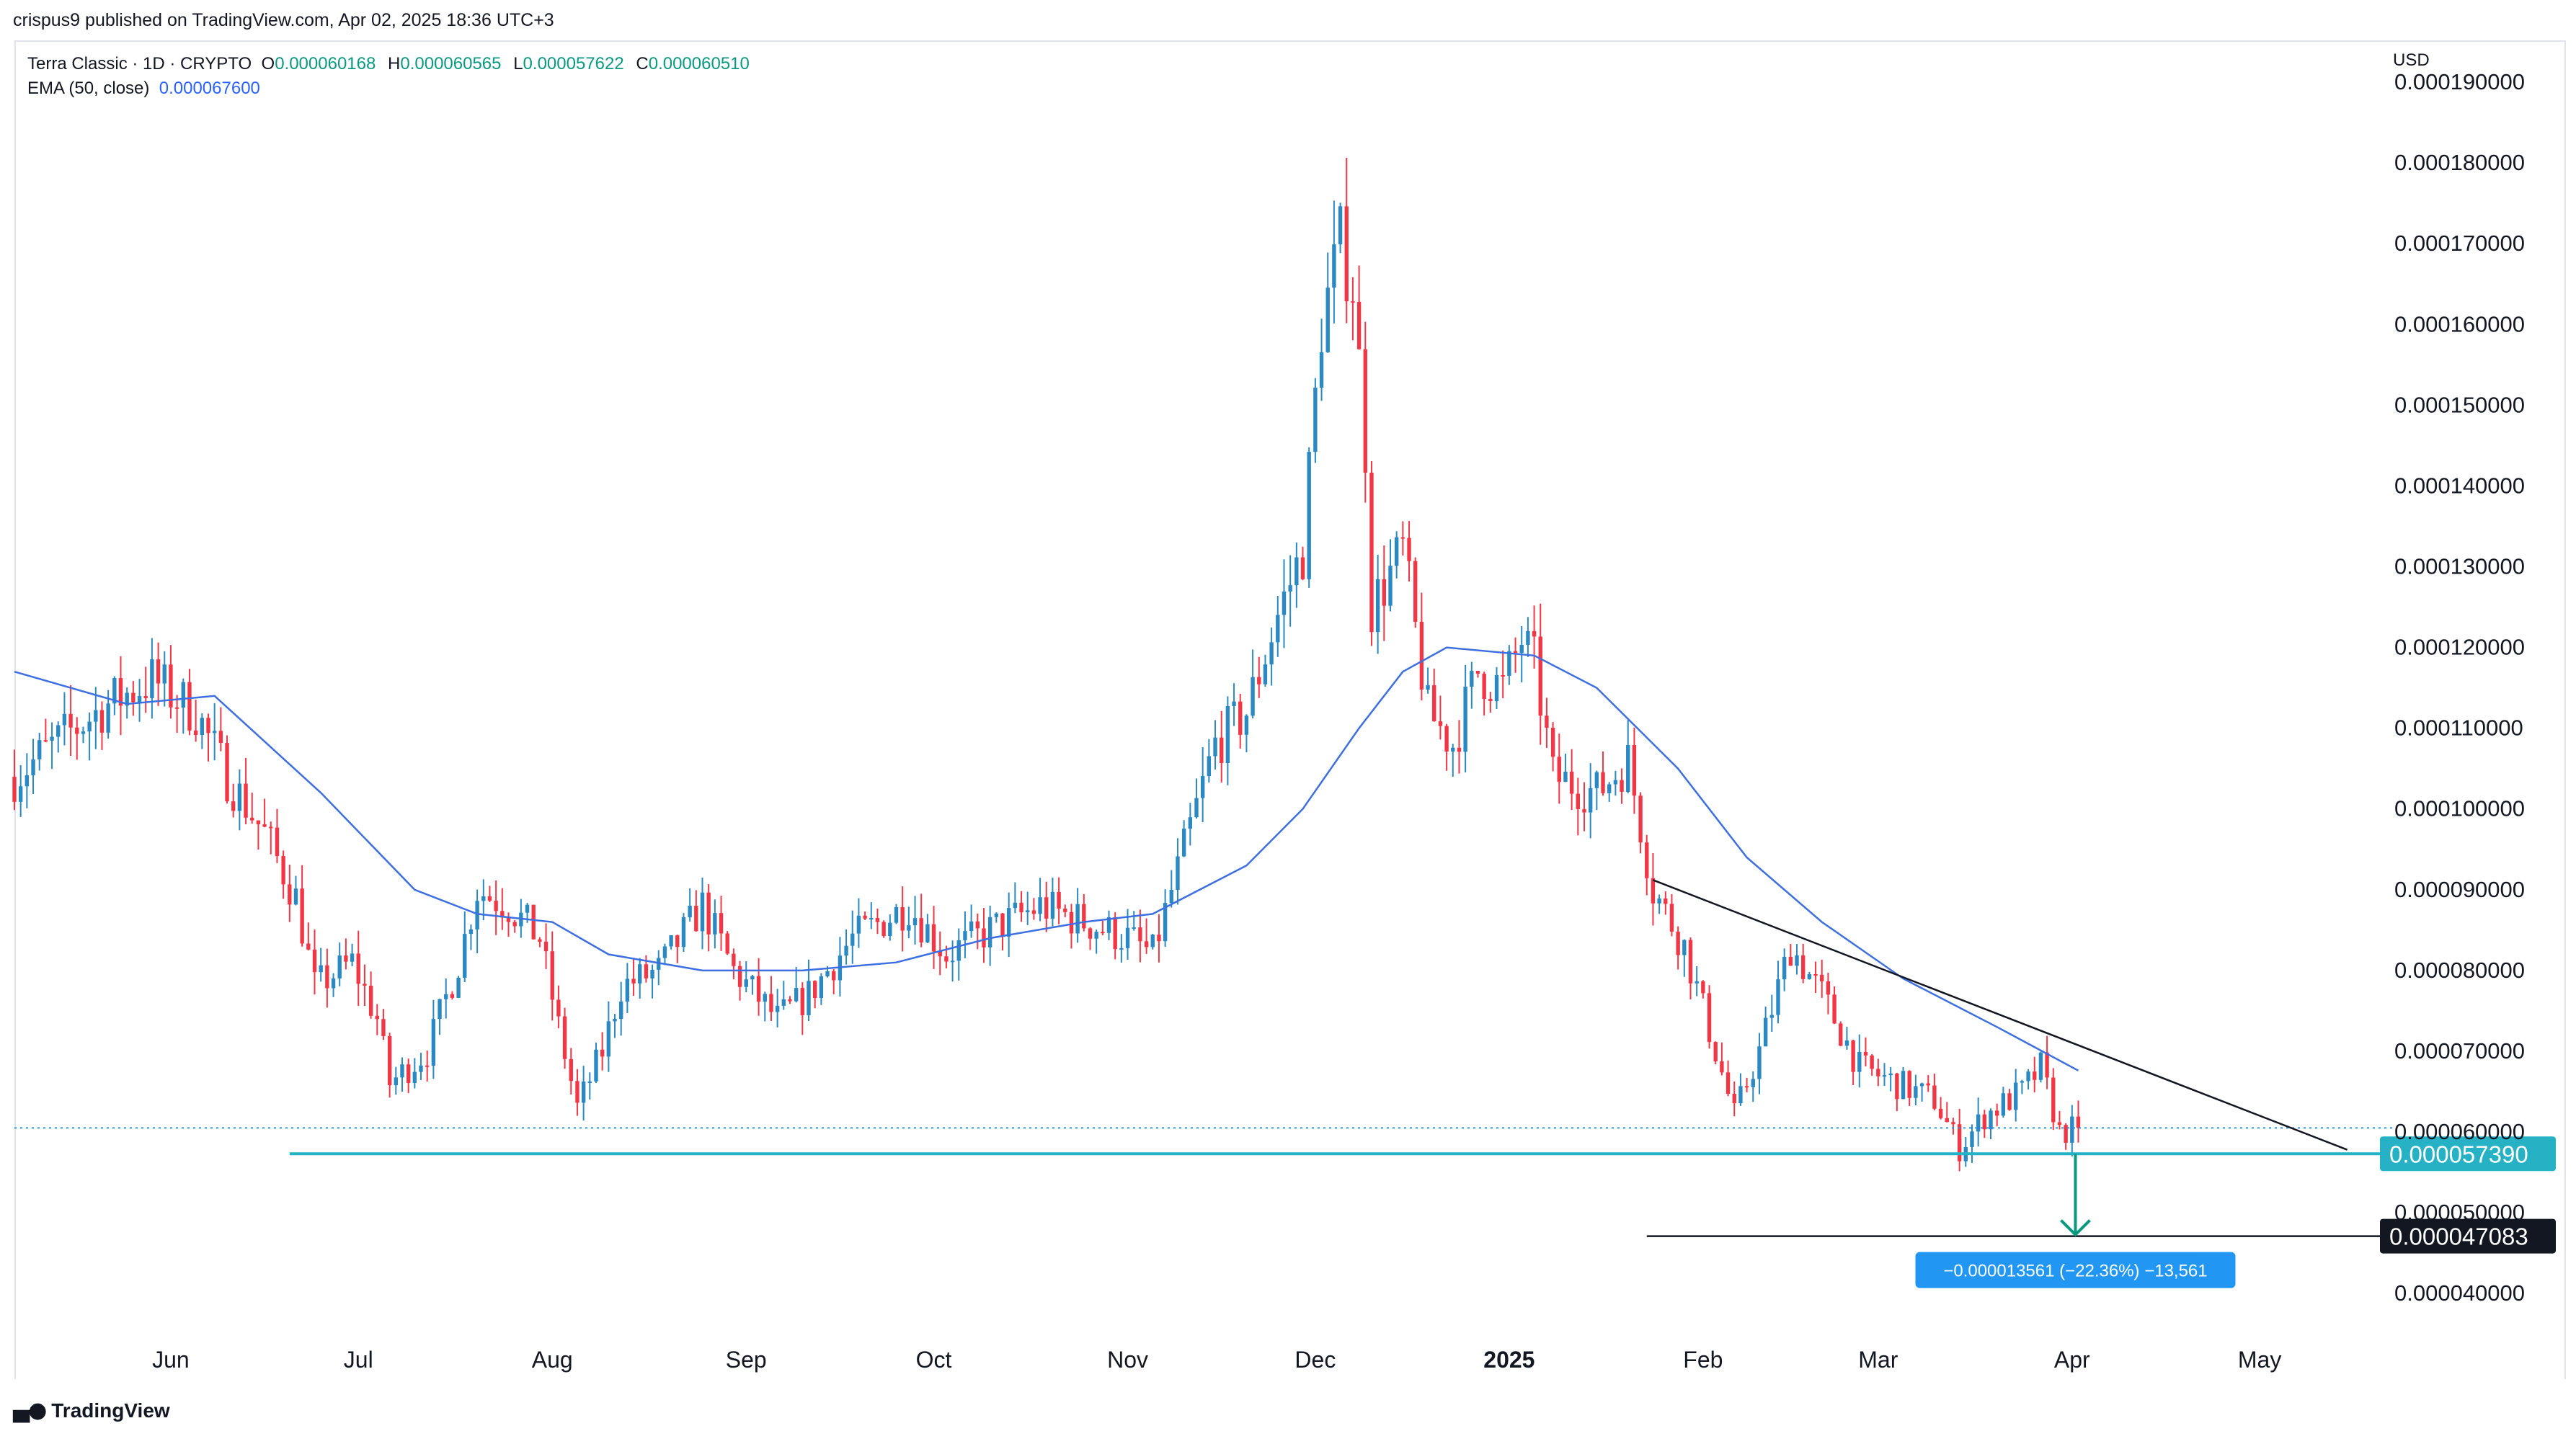  Describe the element at coordinates (2411, 60) in the screenshot. I see `currency-label: USD` at that location.